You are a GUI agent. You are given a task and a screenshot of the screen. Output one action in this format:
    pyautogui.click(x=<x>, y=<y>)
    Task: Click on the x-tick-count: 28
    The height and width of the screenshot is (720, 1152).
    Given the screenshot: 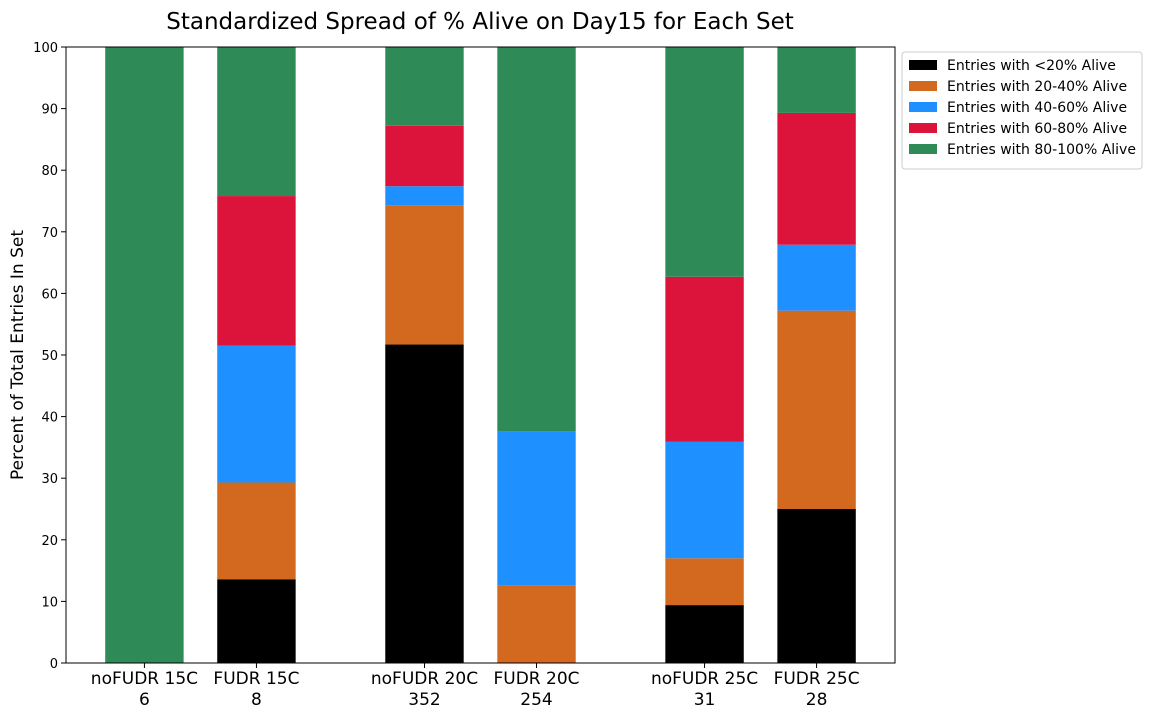 What is the action you would take?
    pyautogui.click(x=817, y=700)
    